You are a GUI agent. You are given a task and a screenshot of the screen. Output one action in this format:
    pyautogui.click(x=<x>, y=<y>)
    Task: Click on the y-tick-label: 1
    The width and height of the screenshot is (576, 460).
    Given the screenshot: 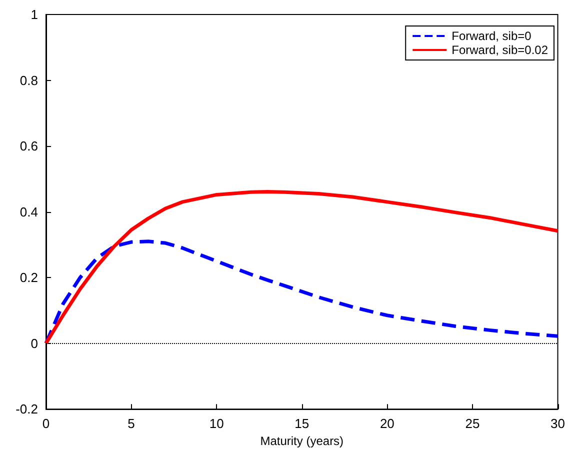 What is the action you would take?
    pyautogui.click(x=34, y=14)
    